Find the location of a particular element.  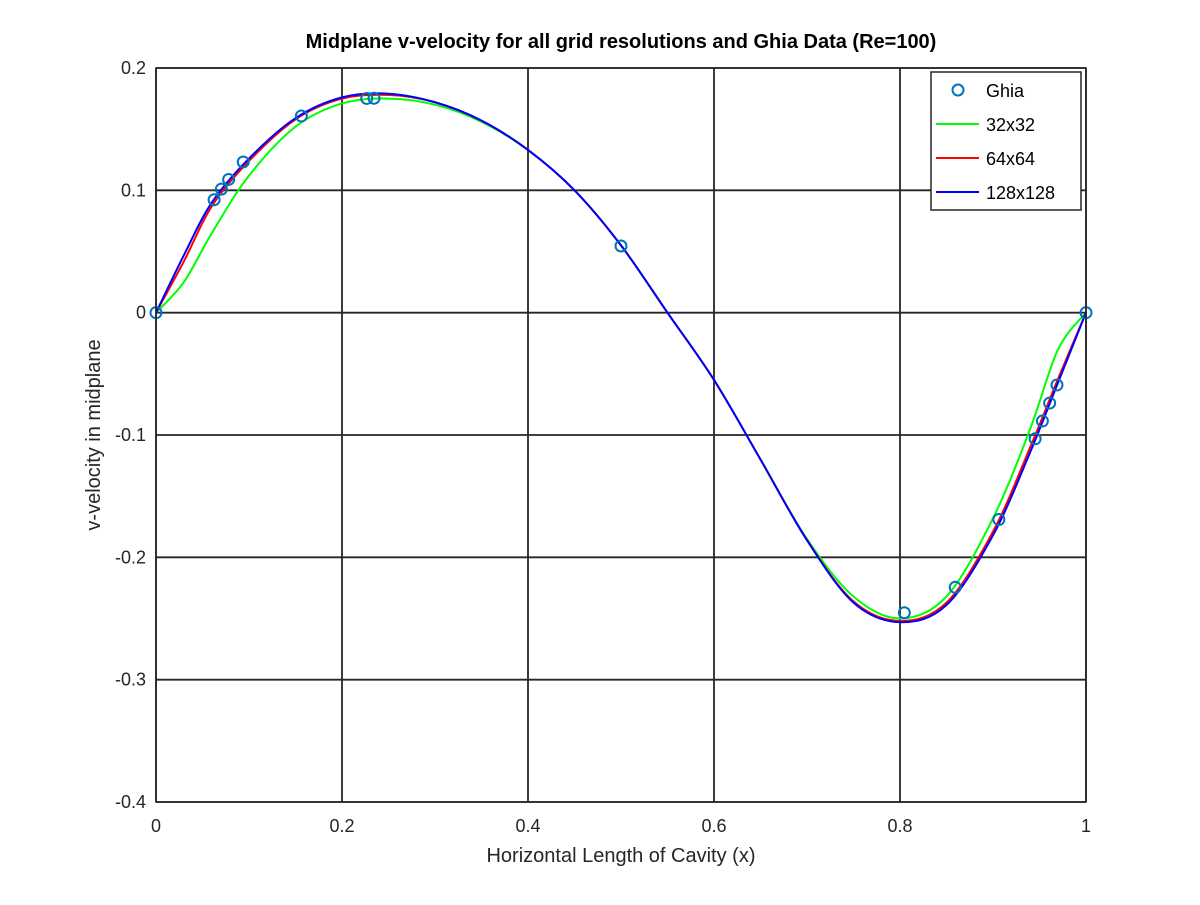

y-tick-label: 0.1 is located at coordinates (133, 190).